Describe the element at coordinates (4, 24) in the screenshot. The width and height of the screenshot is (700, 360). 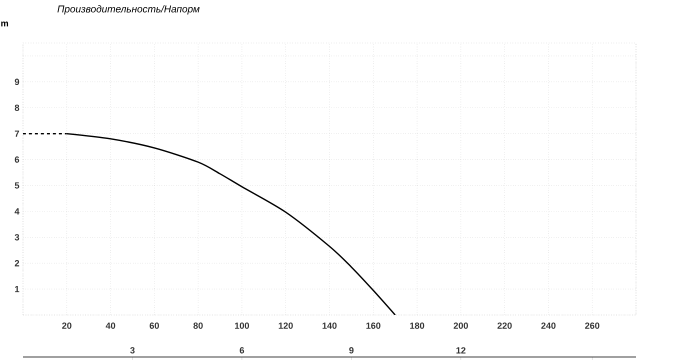
I see `y-axis-title: m` at that location.